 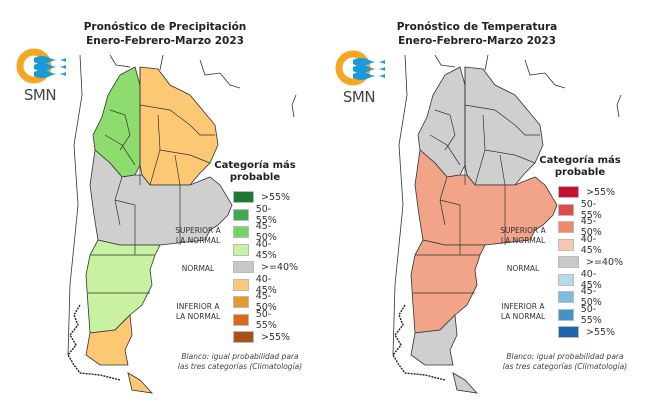 I want to click on uruguay-coast-line, so click(x=294, y=106).